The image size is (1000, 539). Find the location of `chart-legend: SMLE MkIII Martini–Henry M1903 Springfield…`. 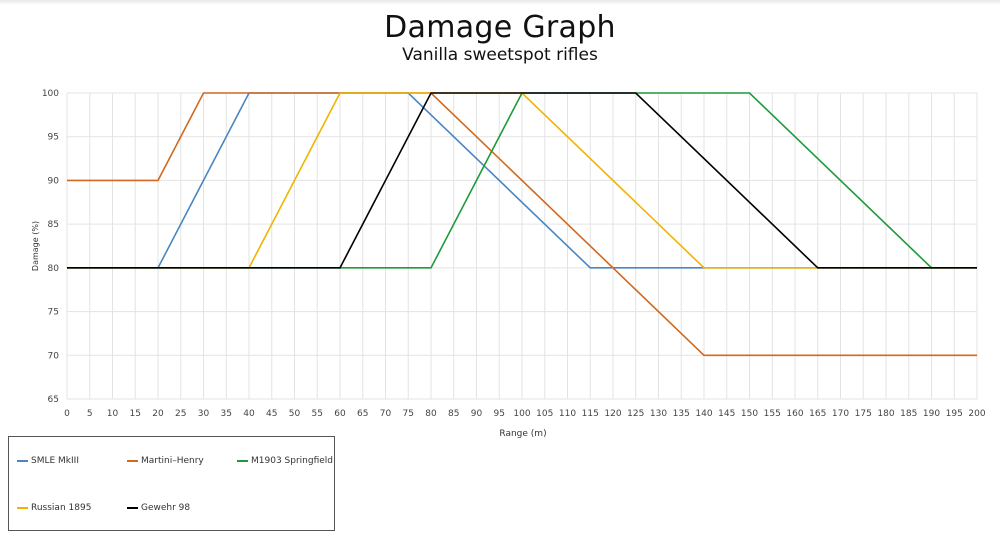

chart-legend: SMLE MkIII Martini–Henry M1903 Springfield… is located at coordinates (171, 483).